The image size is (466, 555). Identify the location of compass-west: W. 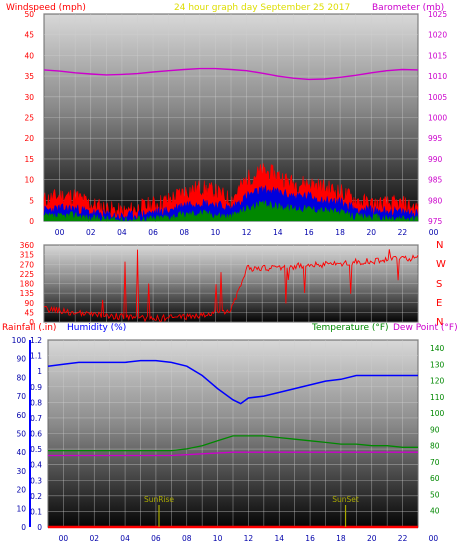
(441, 264).